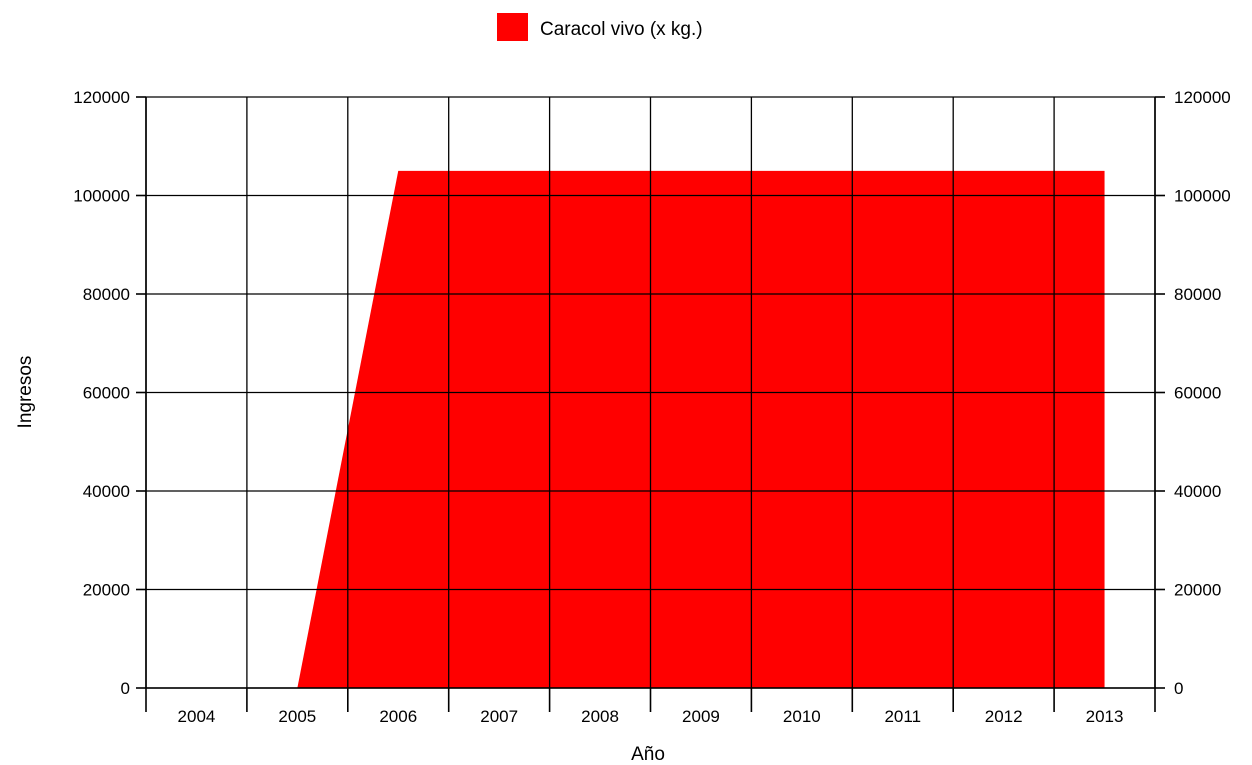 The image size is (1252, 765). What do you see at coordinates (25, 392) in the screenshot?
I see `y-axis-title: Ingresos` at bounding box center [25, 392].